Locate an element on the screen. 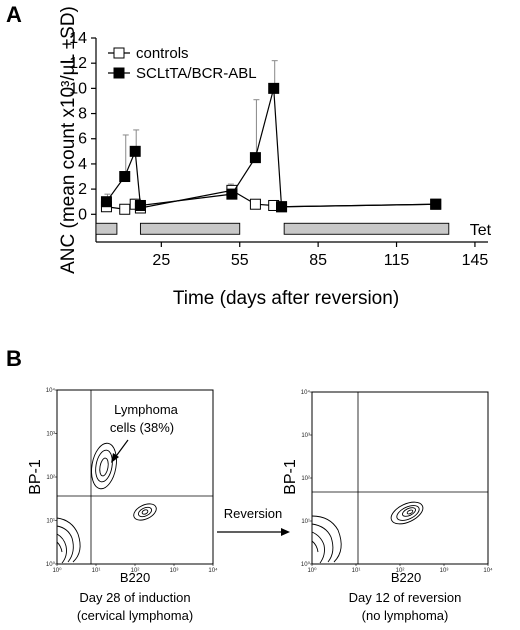 The image size is (520, 630). x-tick-label: 85 is located at coordinates (318, 260).